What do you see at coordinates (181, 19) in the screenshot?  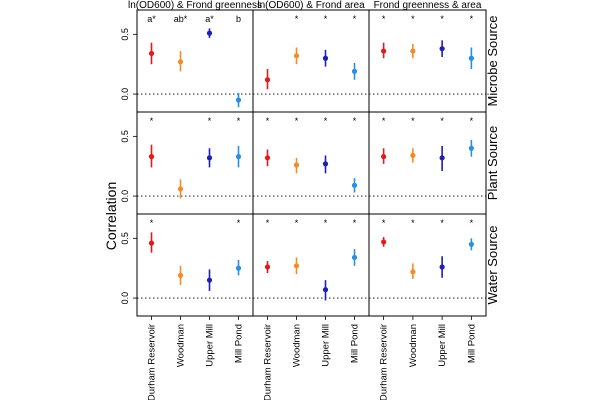 I see `significance-mark: ab*` at bounding box center [181, 19].